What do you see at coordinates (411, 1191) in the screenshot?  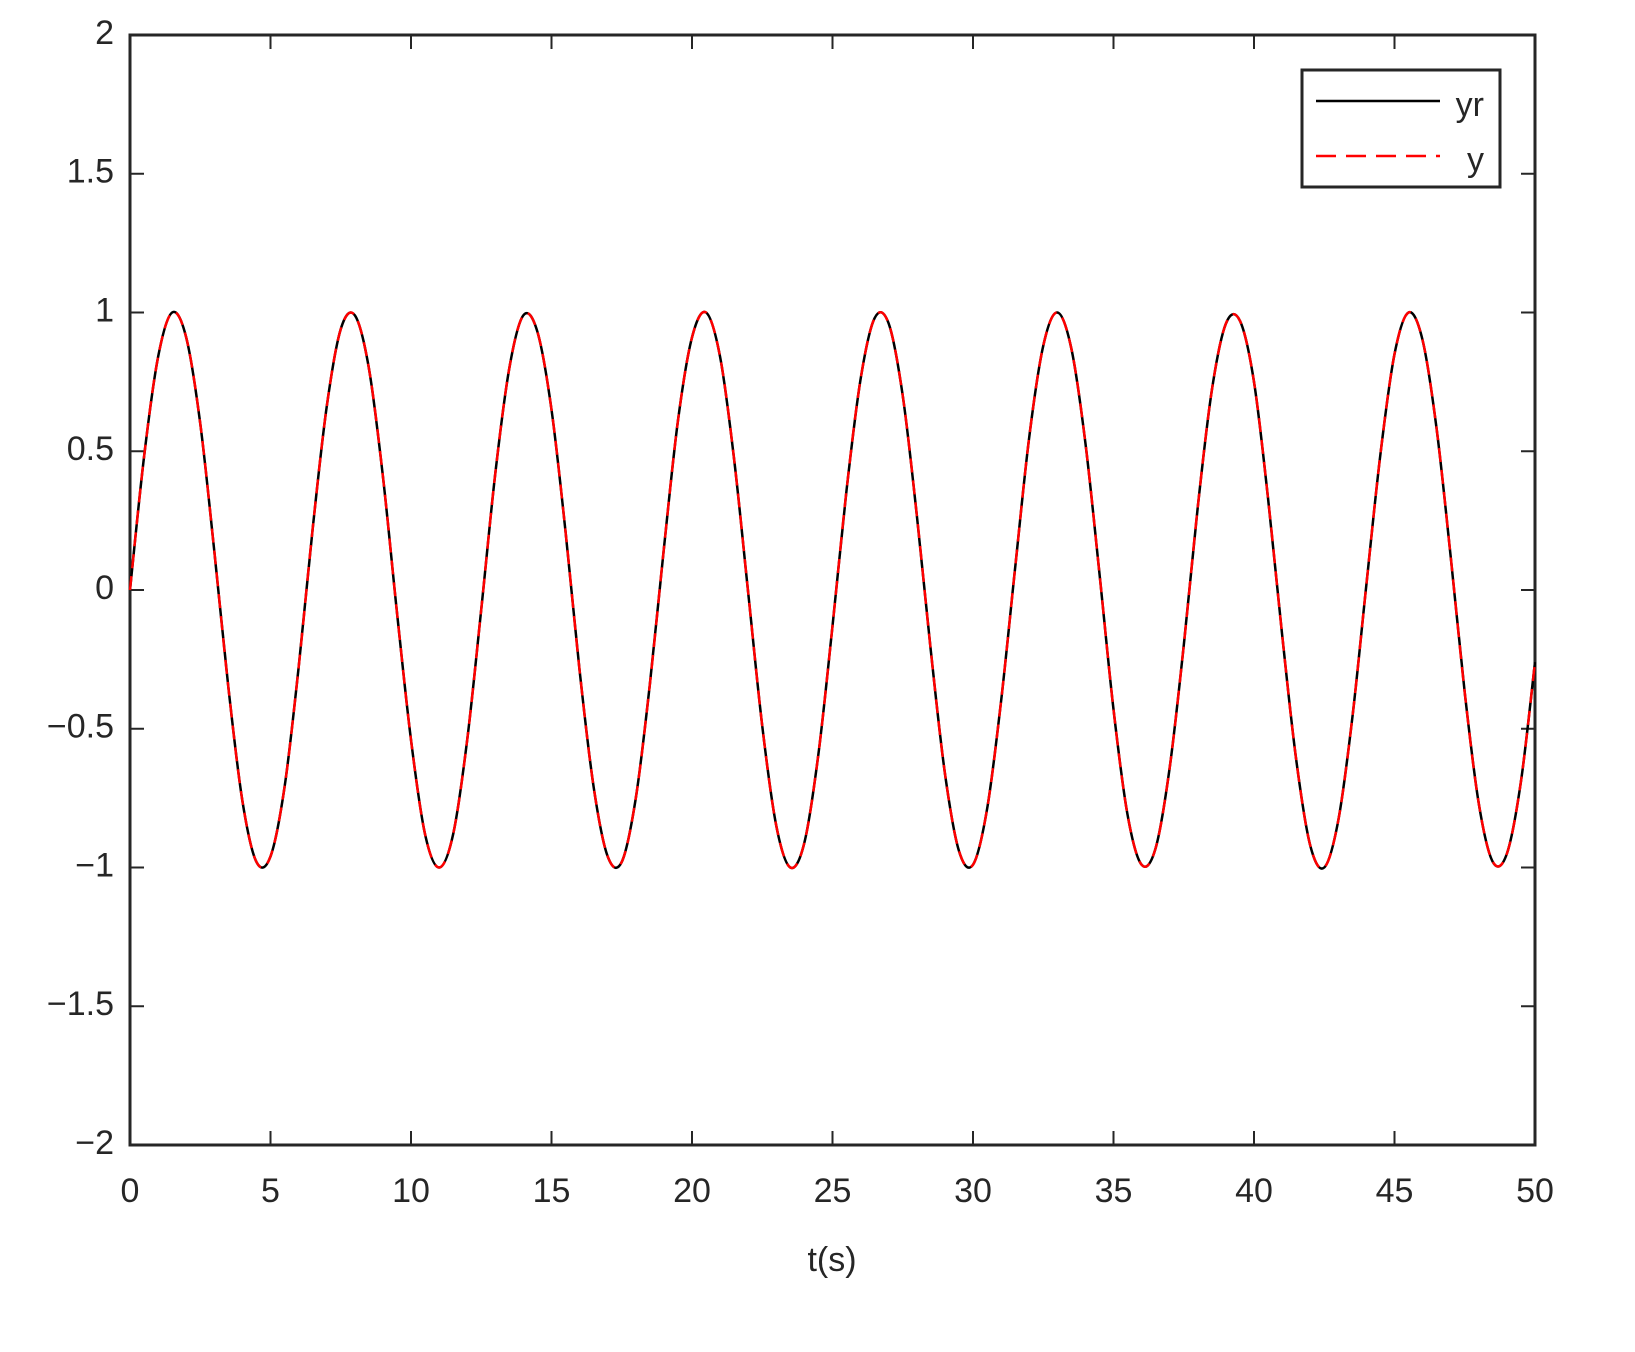 I see `x-tick-label: 10` at bounding box center [411, 1191].